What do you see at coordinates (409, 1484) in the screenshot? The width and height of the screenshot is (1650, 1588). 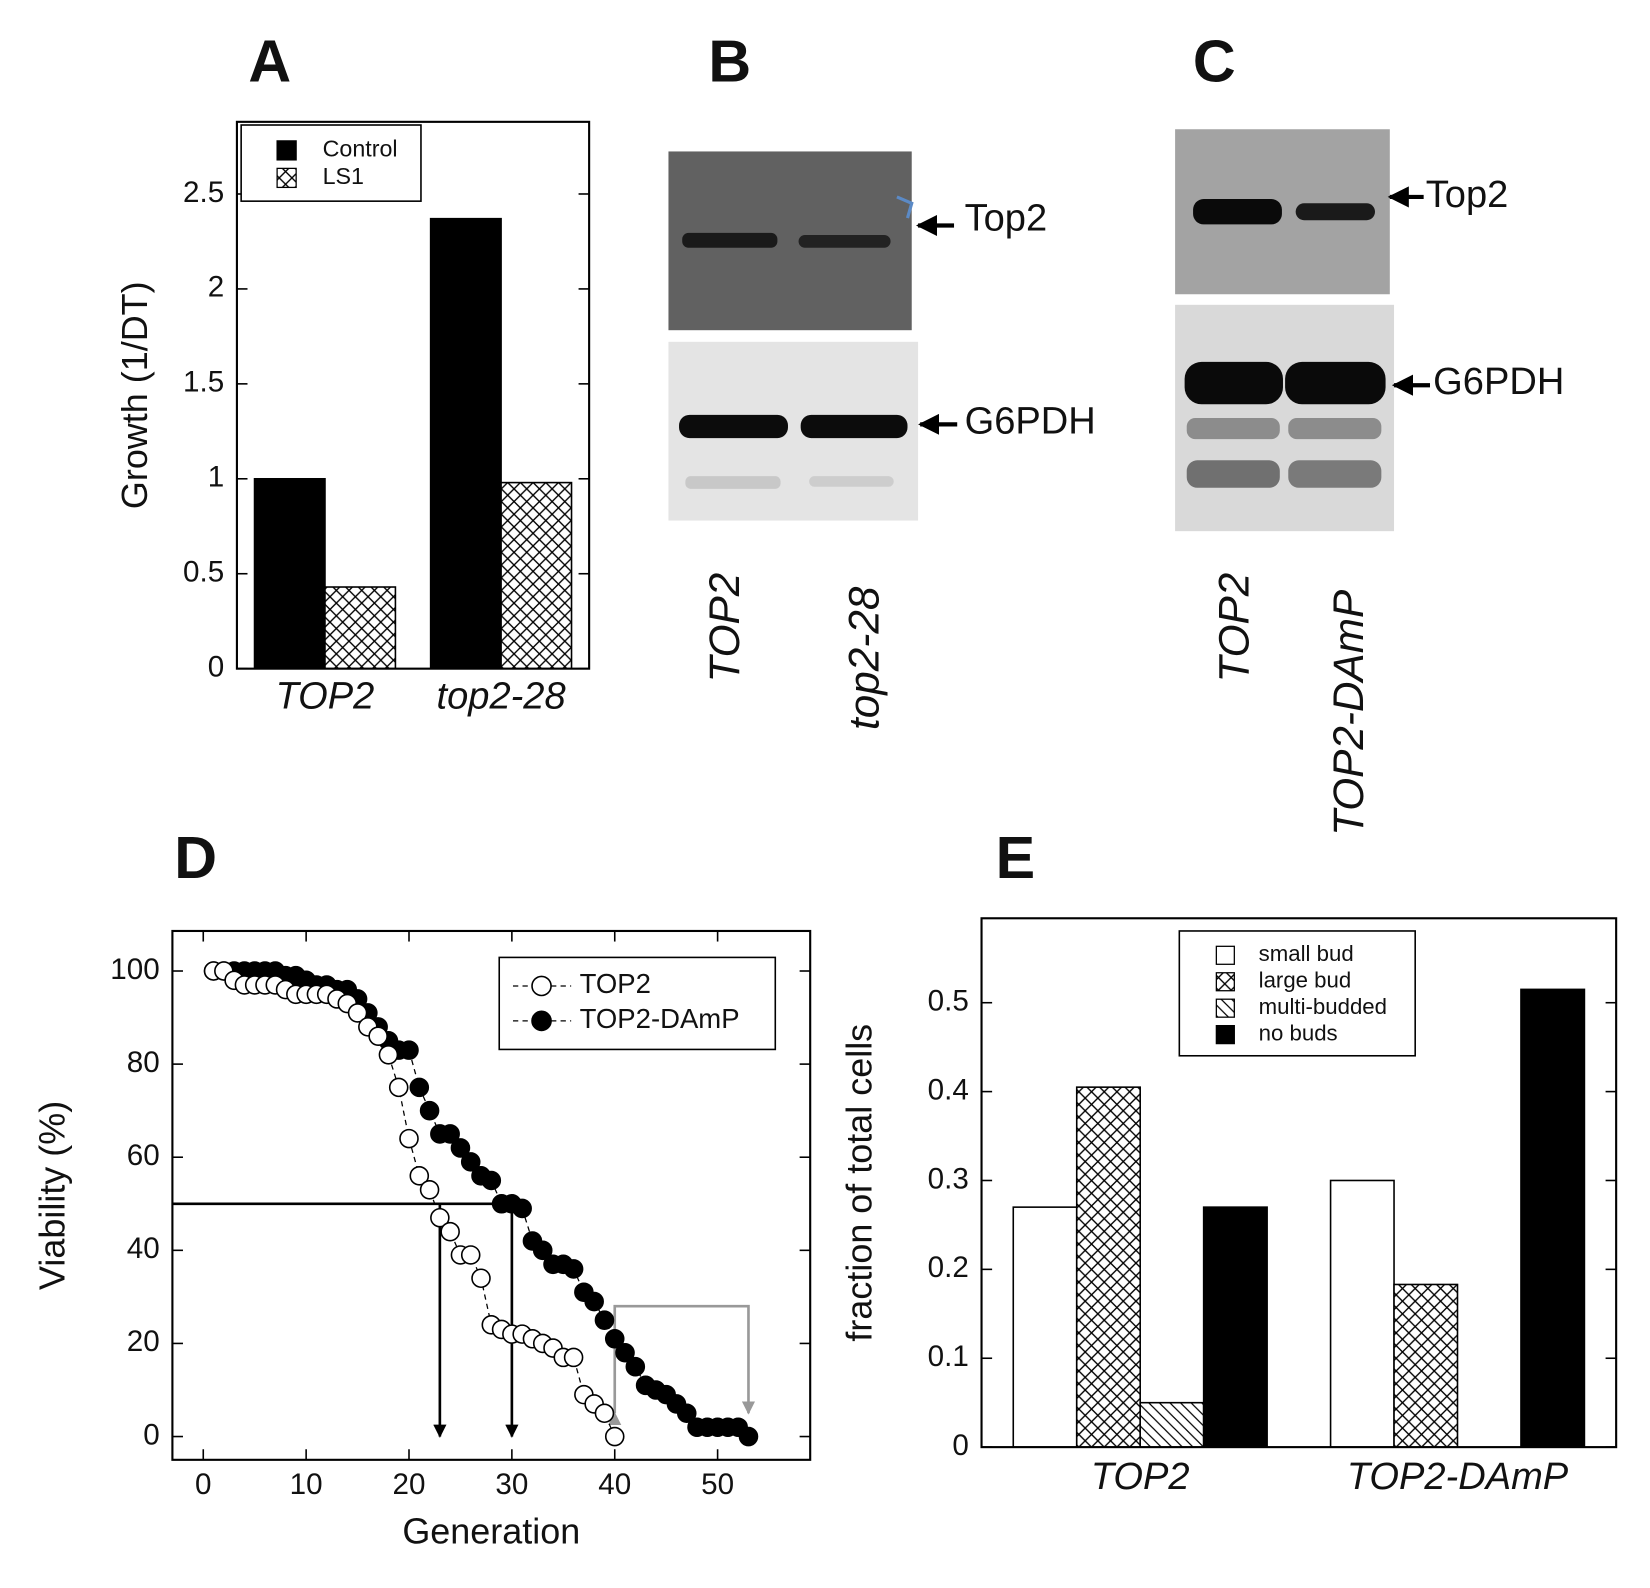 I see `x-tick-label: 20` at bounding box center [409, 1484].